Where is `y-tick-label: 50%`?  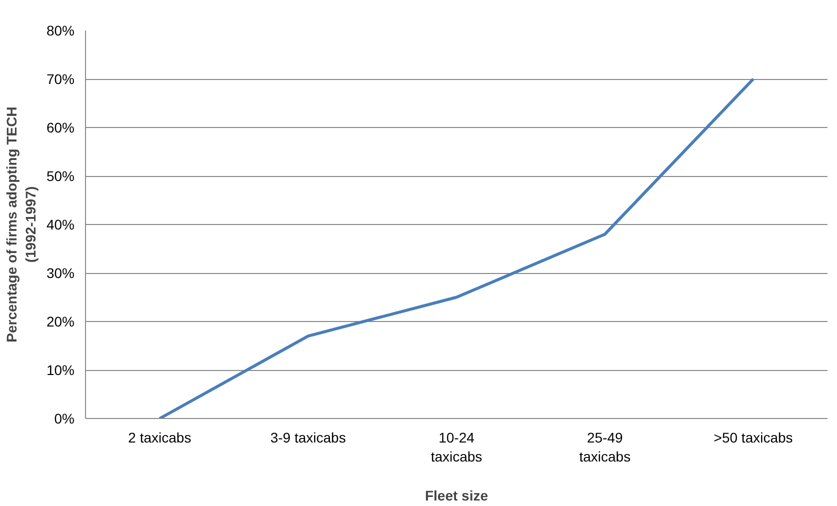
y-tick-label: 50% is located at coordinates (60, 176).